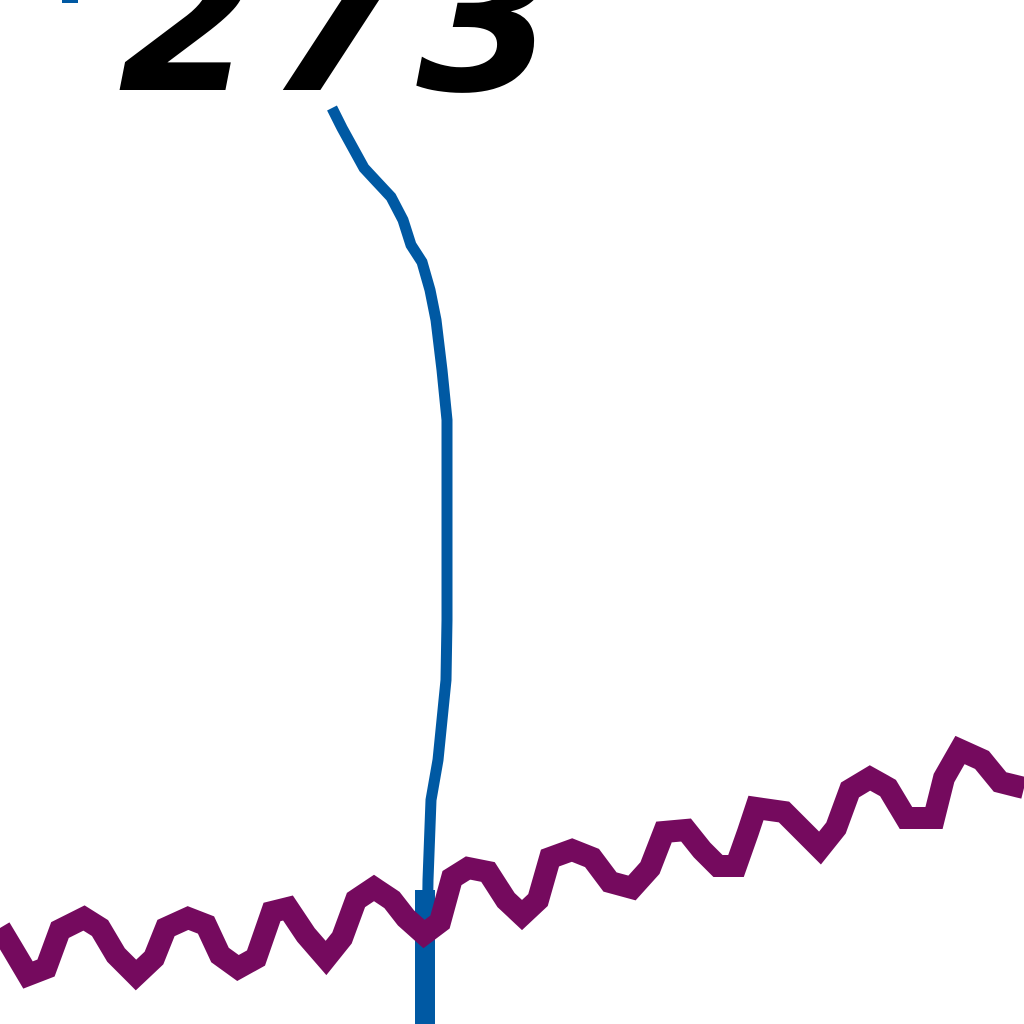 The width and height of the screenshot is (1024, 1024). I want to click on blue-line-fragment, so click(70, 1).